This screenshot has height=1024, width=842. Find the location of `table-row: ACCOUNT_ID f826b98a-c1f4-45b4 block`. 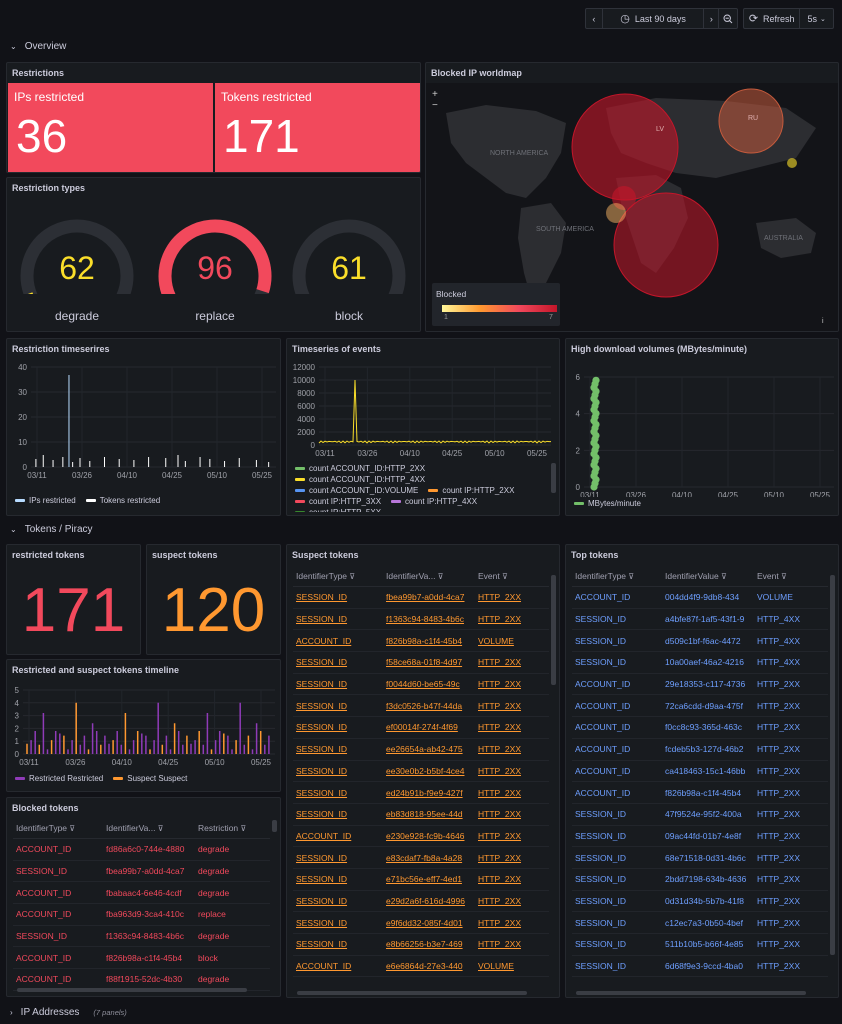

table-row: ACCOUNT_ID f826b98a-c1f4-45b4 block is located at coordinates (141, 958).